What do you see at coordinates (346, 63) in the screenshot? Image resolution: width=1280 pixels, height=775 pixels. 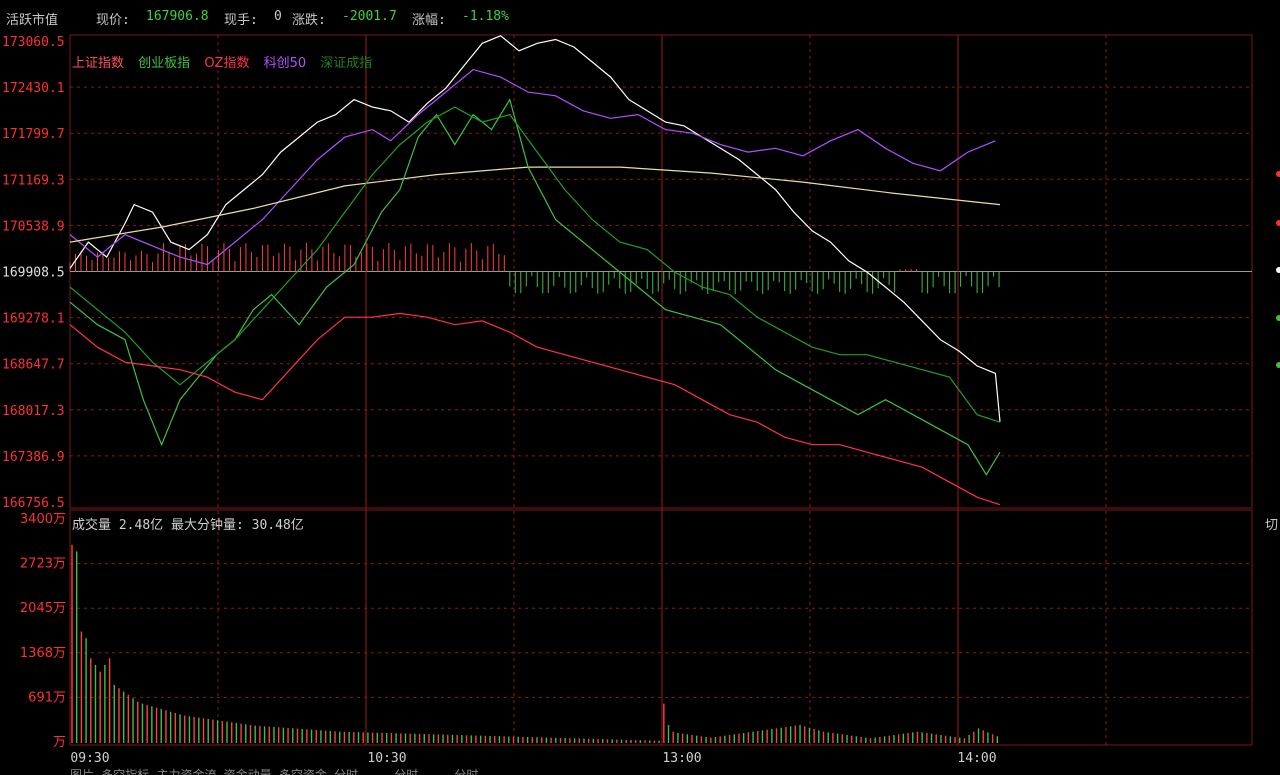 I see `legend-sz: 深证成指` at bounding box center [346, 63].